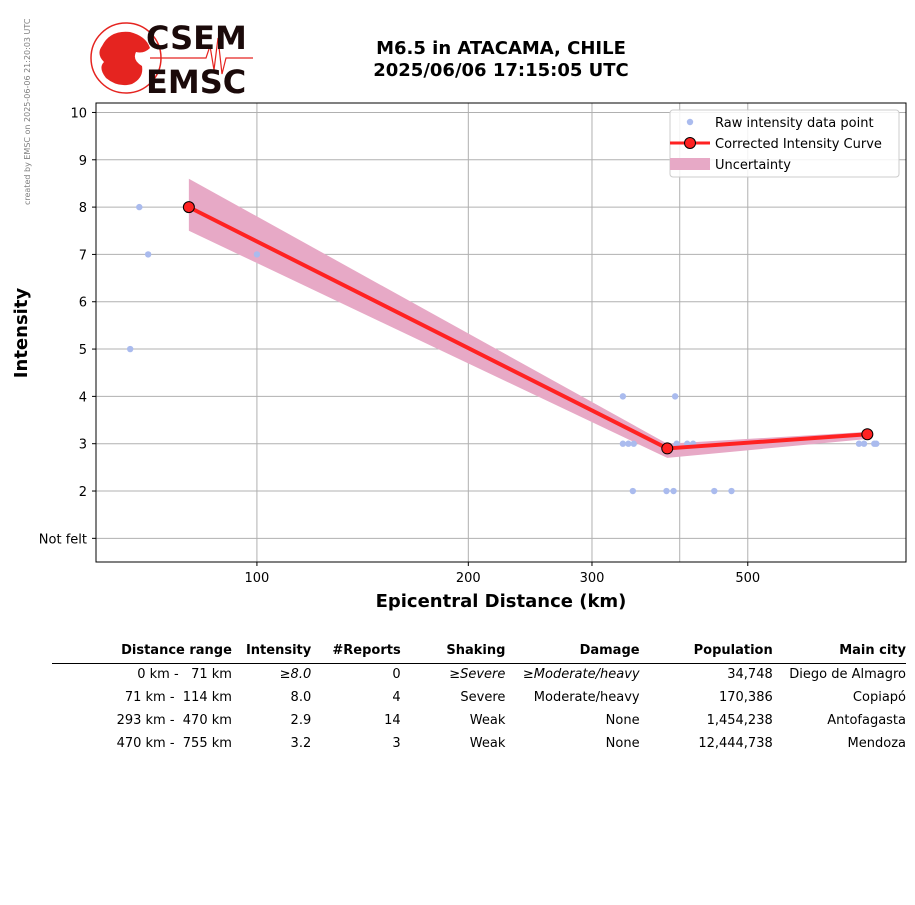 The image size is (915, 905). What do you see at coordinates (735, 743) in the screenshot?
I see `cell-population: 12,444,738` at bounding box center [735, 743].